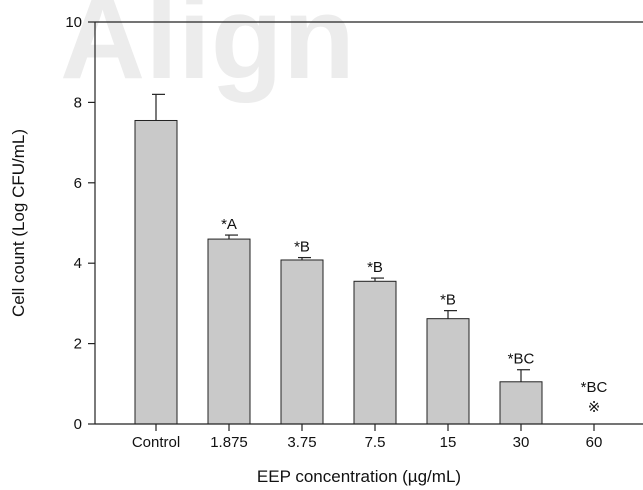  What do you see at coordinates (78, 102) in the screenshot?
I see `y-tick-label: 8` at bounding box center [78, 102].